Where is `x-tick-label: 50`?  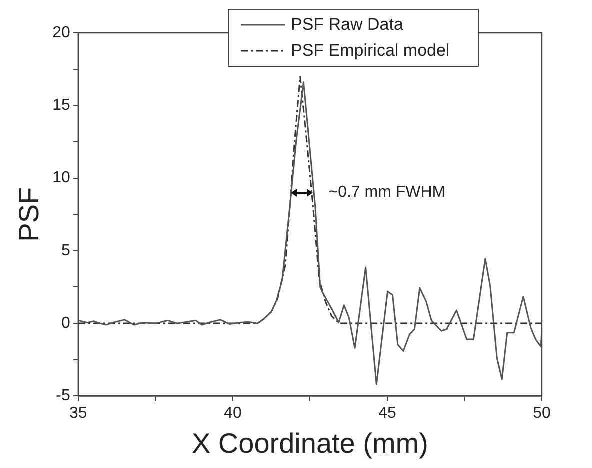 x-tick-label: 50 is located at coordinates (542, 413).